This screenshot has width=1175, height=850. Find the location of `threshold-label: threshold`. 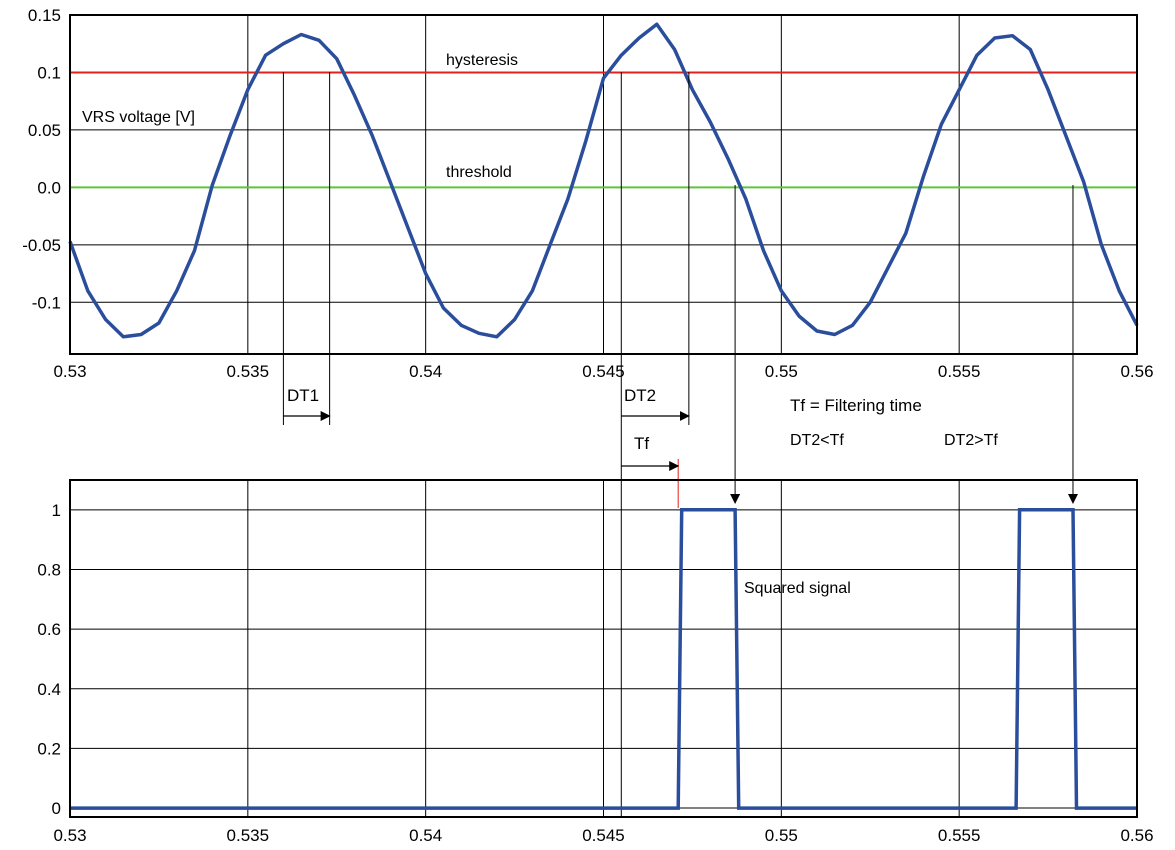

threshold-label: threshold is located at coordinates (479, 172).